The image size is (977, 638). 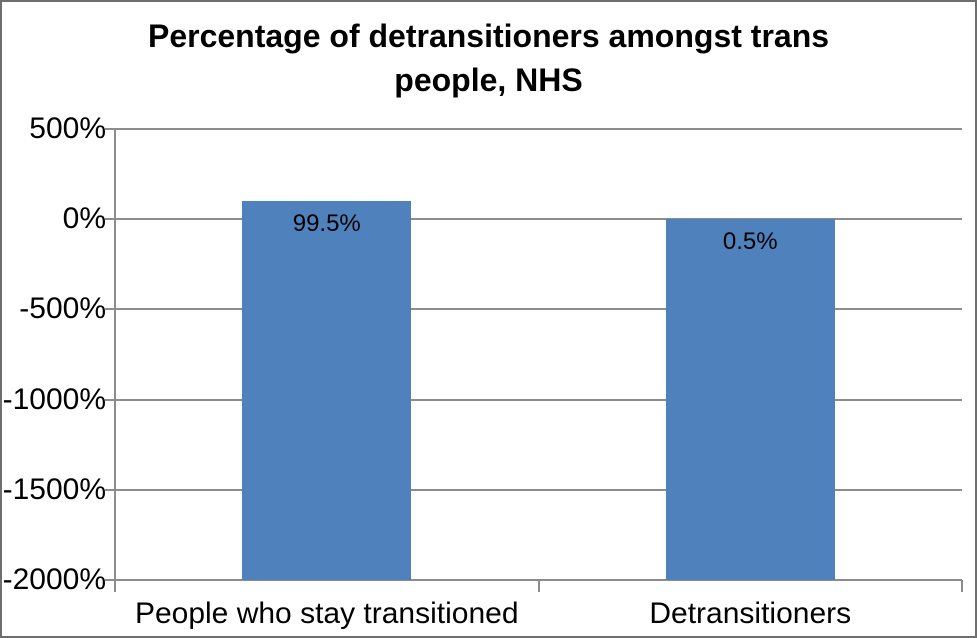 I want to click on bar-data-label: 0.5%, so click(x=750, y=242).